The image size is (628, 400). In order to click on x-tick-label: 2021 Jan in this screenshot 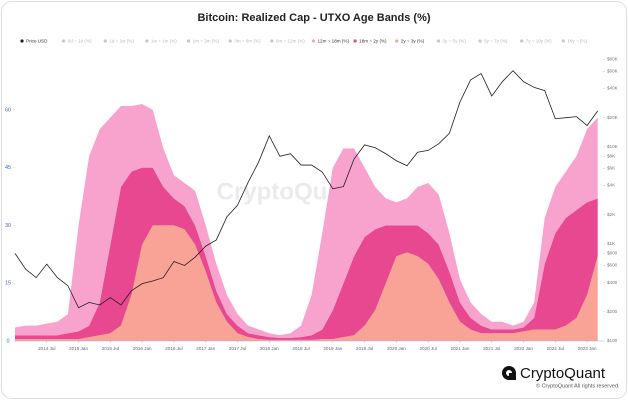, I will do `click(460, 348)`.